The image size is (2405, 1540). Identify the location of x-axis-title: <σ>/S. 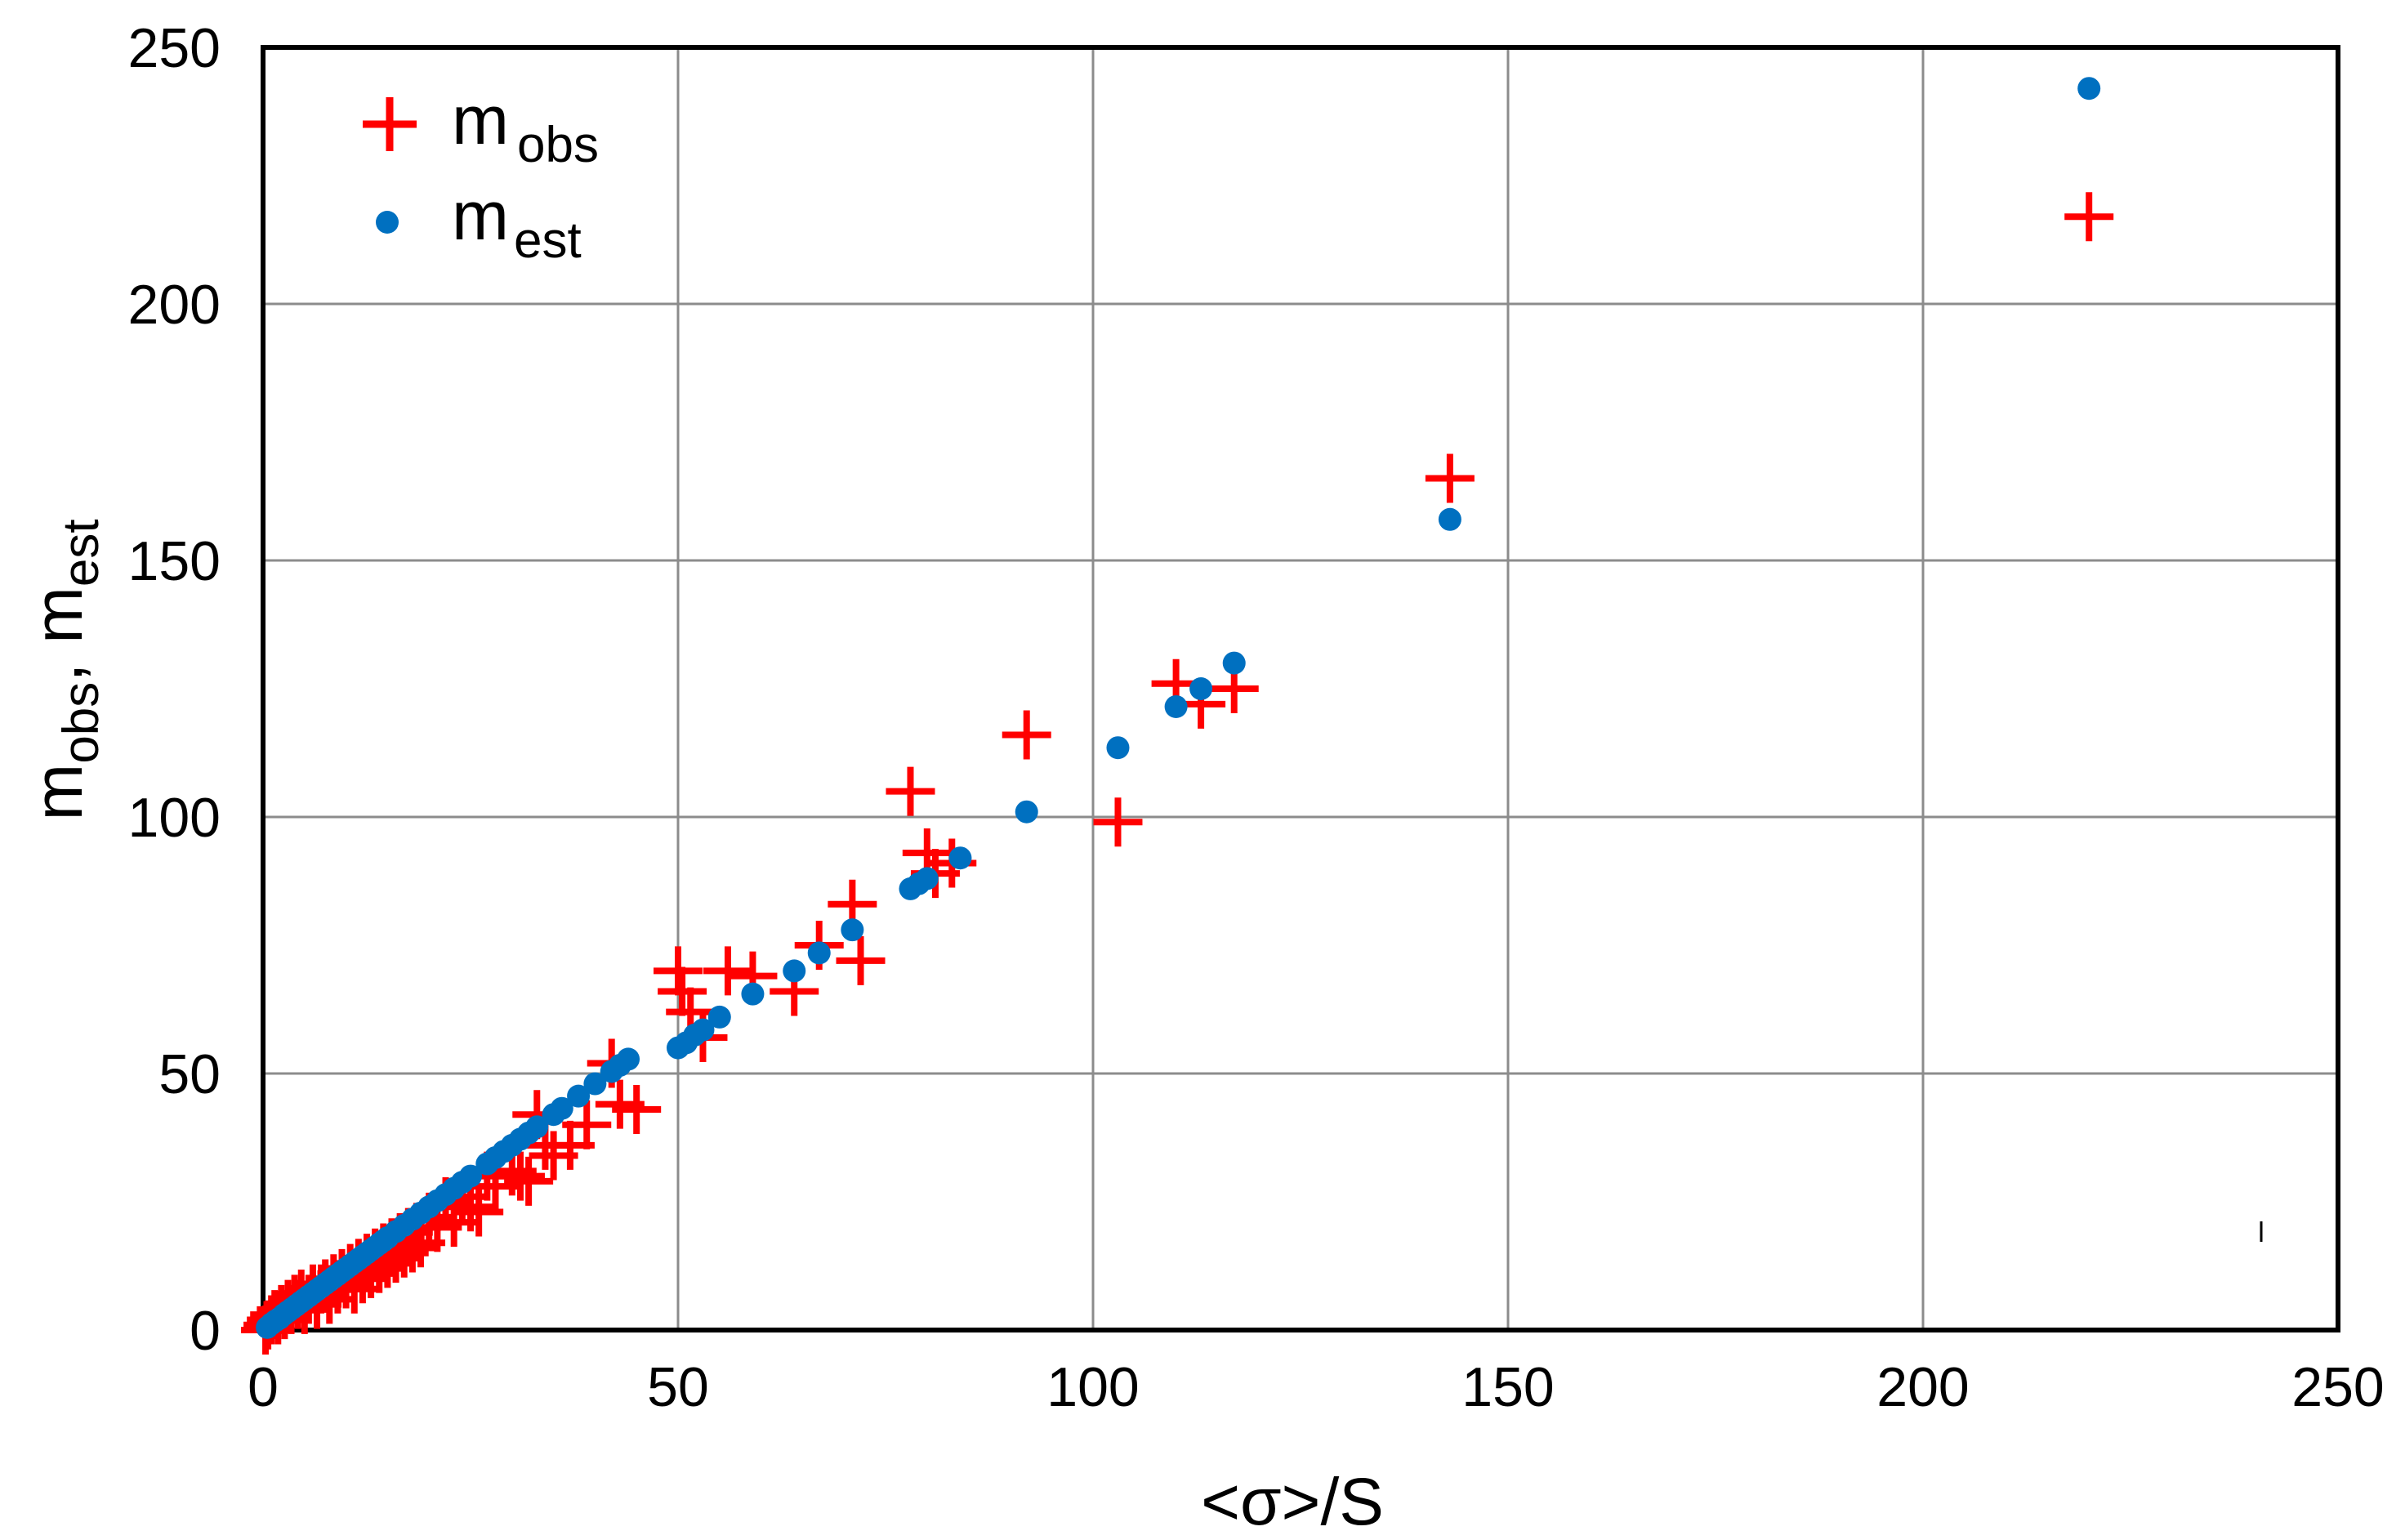
(1292, 1502).